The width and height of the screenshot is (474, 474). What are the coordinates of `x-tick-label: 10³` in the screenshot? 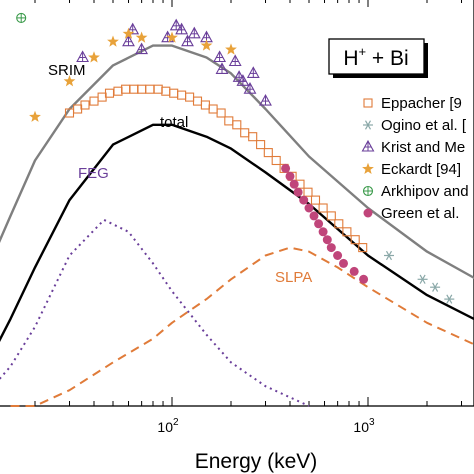 It's located at (364, 426).